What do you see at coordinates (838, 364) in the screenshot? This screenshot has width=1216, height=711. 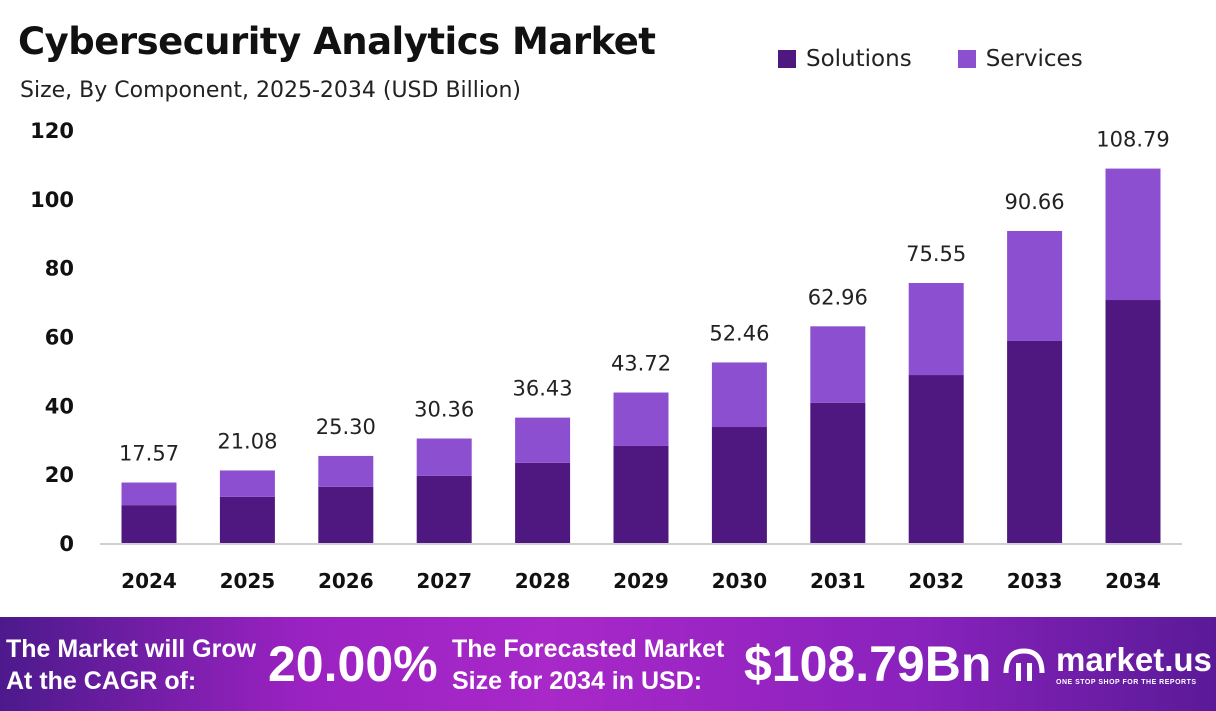 I see `bar-services-2031` at bounding box center [838, 364].